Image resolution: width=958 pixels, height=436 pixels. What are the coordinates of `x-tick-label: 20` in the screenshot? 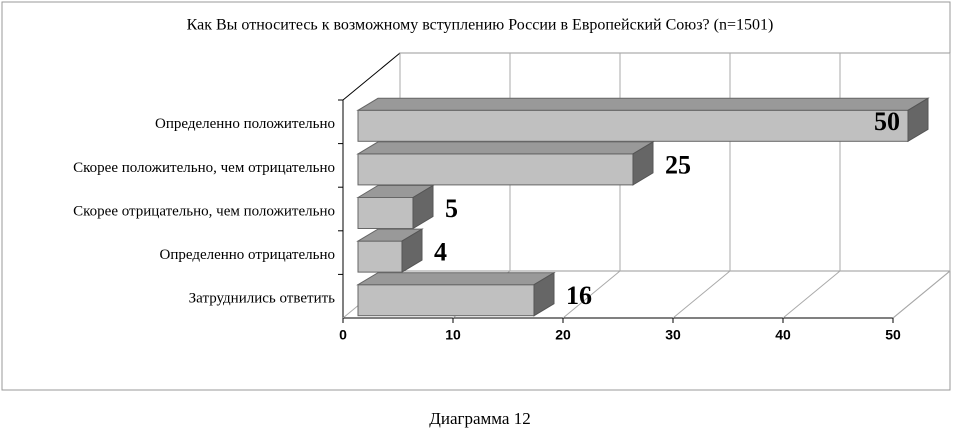 It's located at (563, 335).